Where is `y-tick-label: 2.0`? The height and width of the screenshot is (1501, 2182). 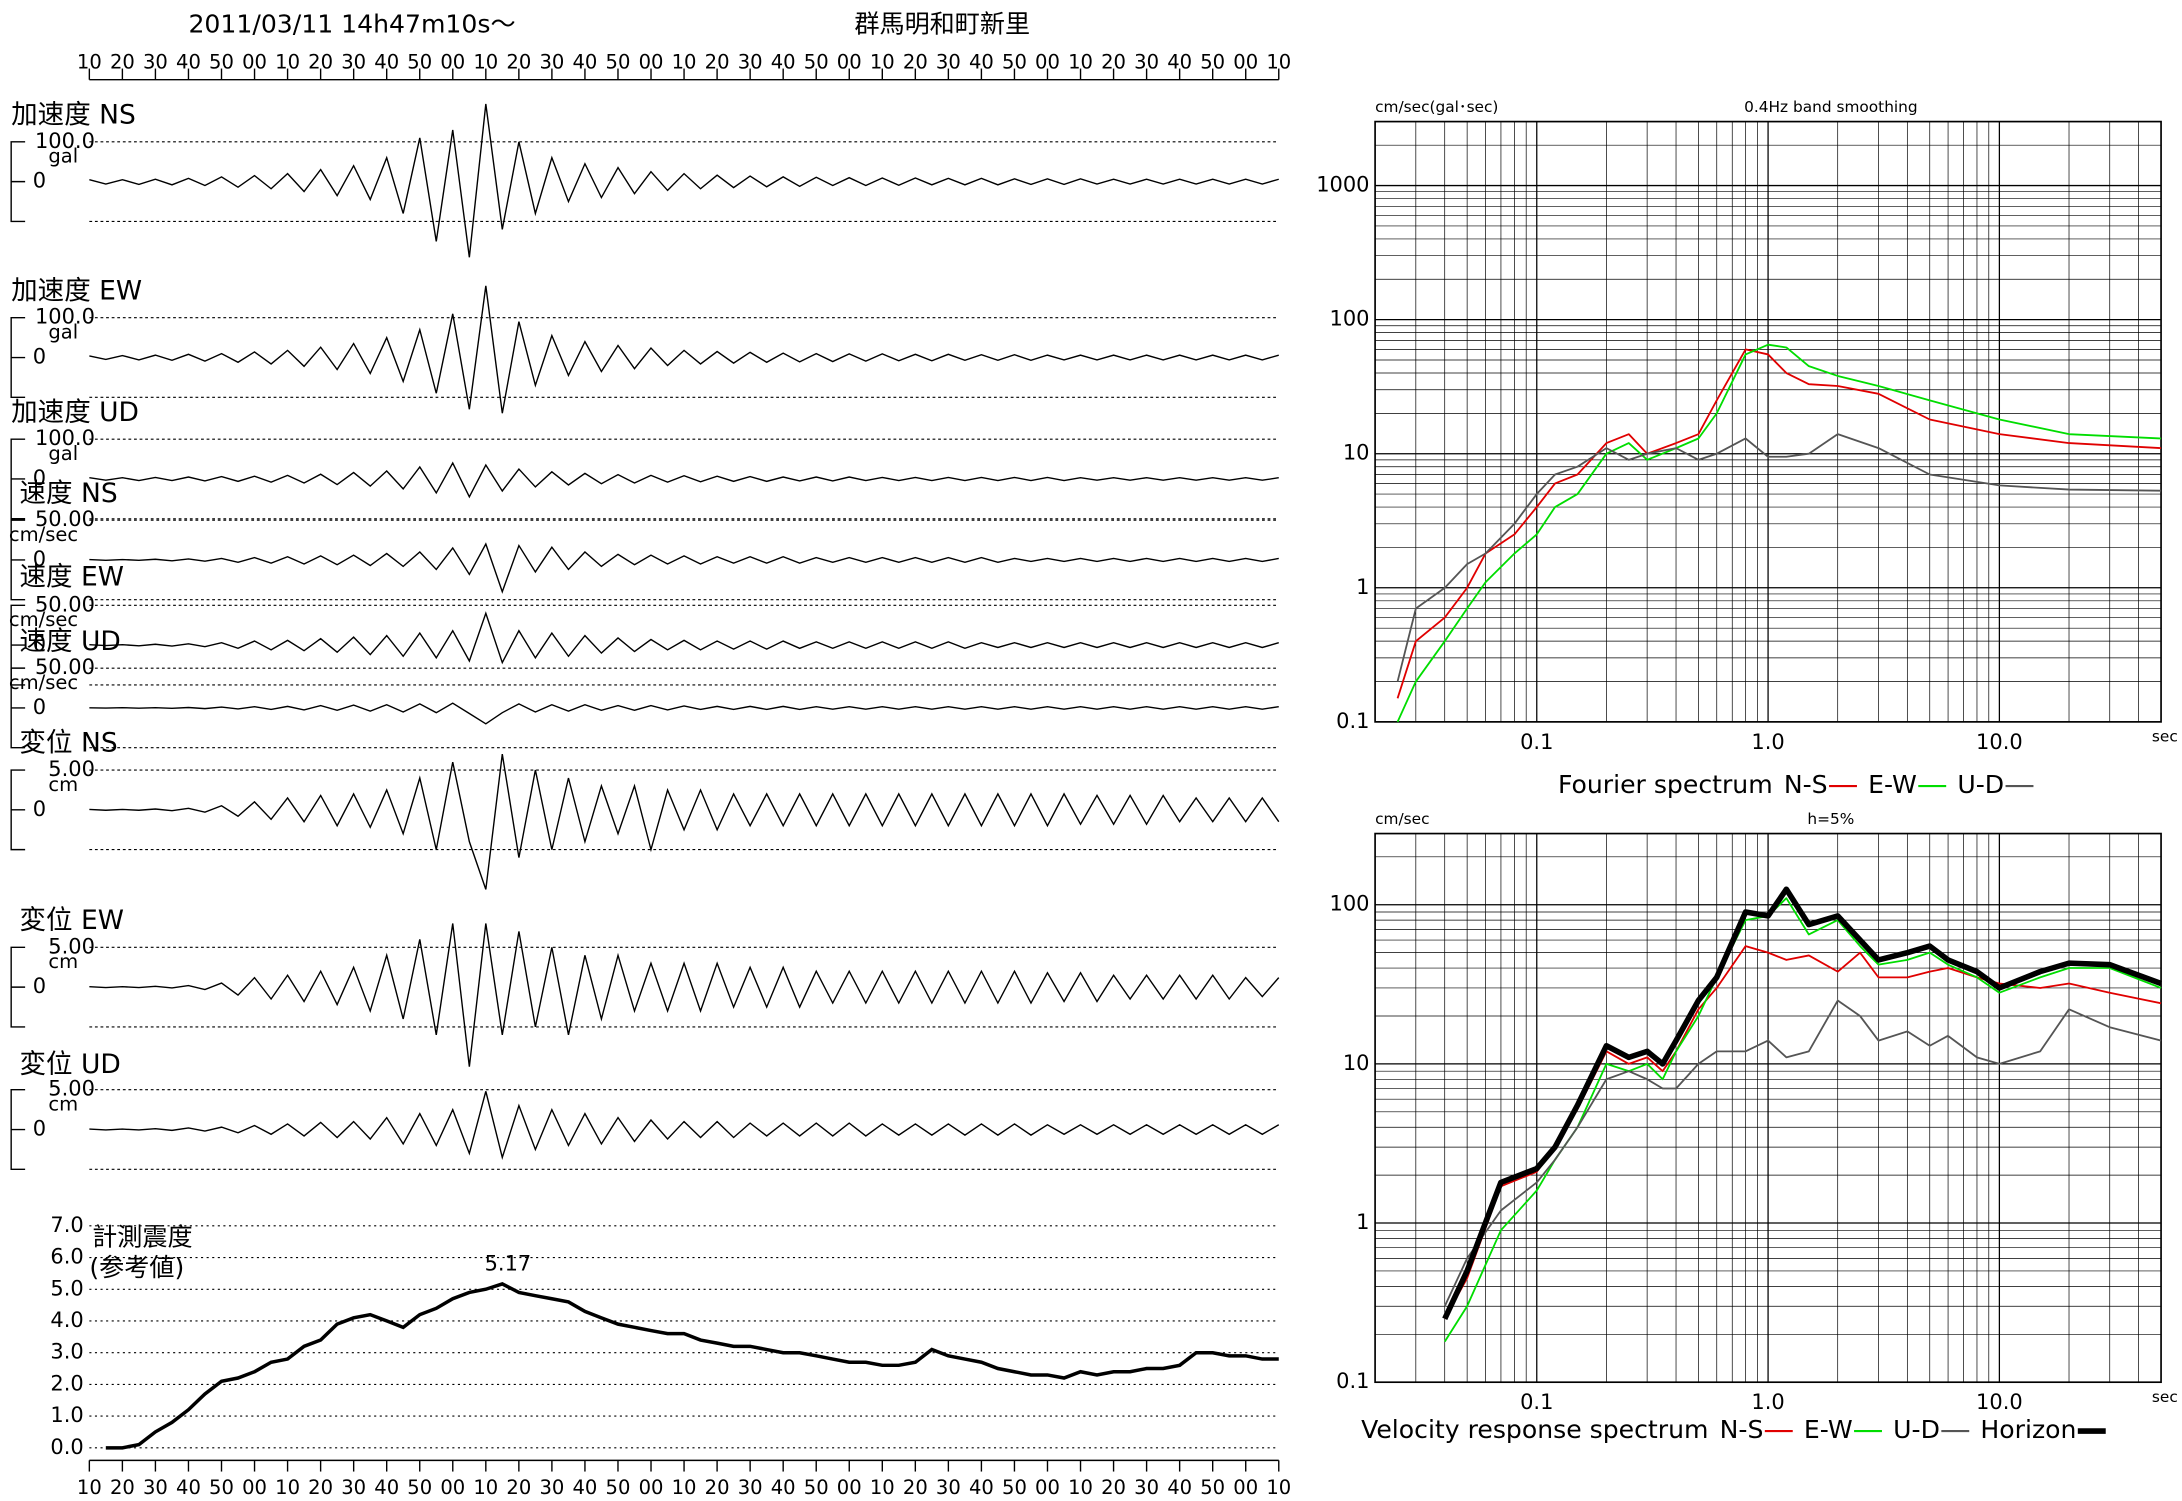
y-tick-label: 2.0 is located at coordinates (66, 1383).